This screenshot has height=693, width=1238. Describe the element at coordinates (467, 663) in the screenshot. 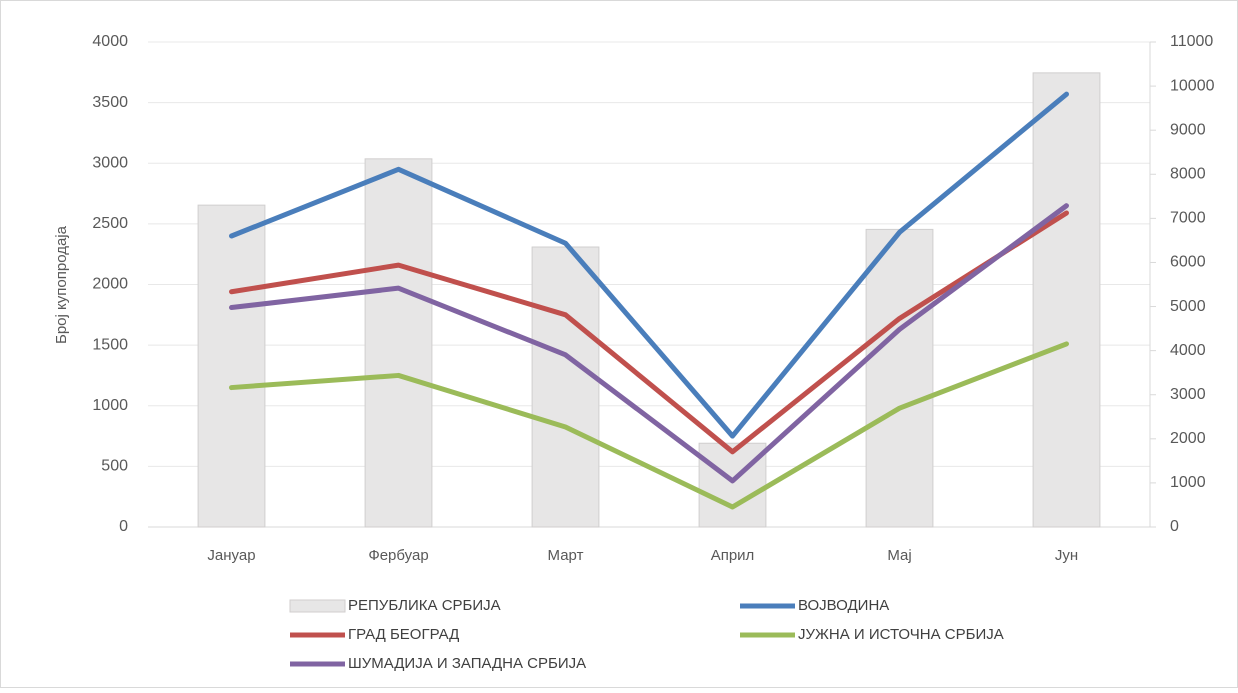

I see `legend-label: ШУМАДИЈА И ЗАПАДНА СРБИЈА` at that location.